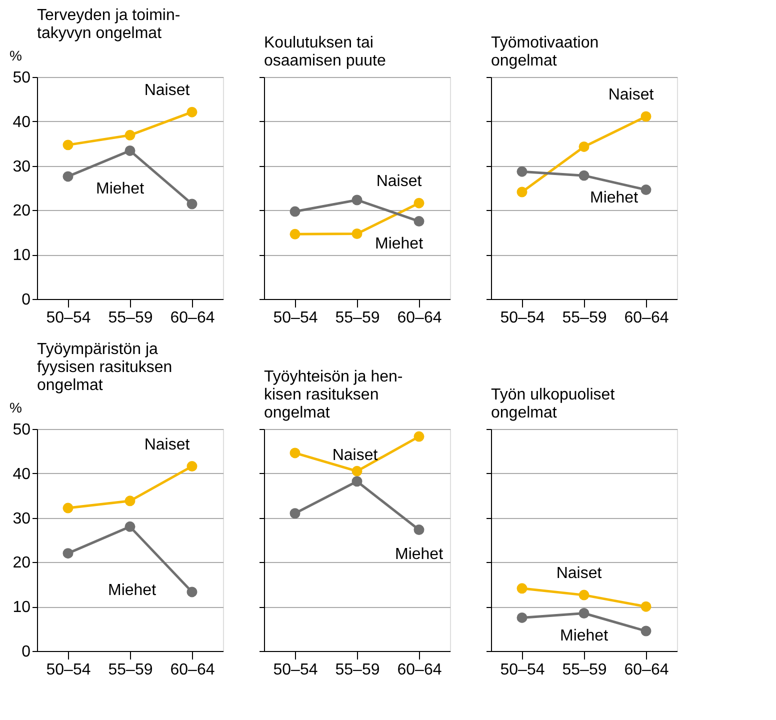 The height and width of the screenshot is (720, 776). I want to click on chart-title: Työympäristön ja fyysisen rasituksen ongelmat, so click(104, 367).